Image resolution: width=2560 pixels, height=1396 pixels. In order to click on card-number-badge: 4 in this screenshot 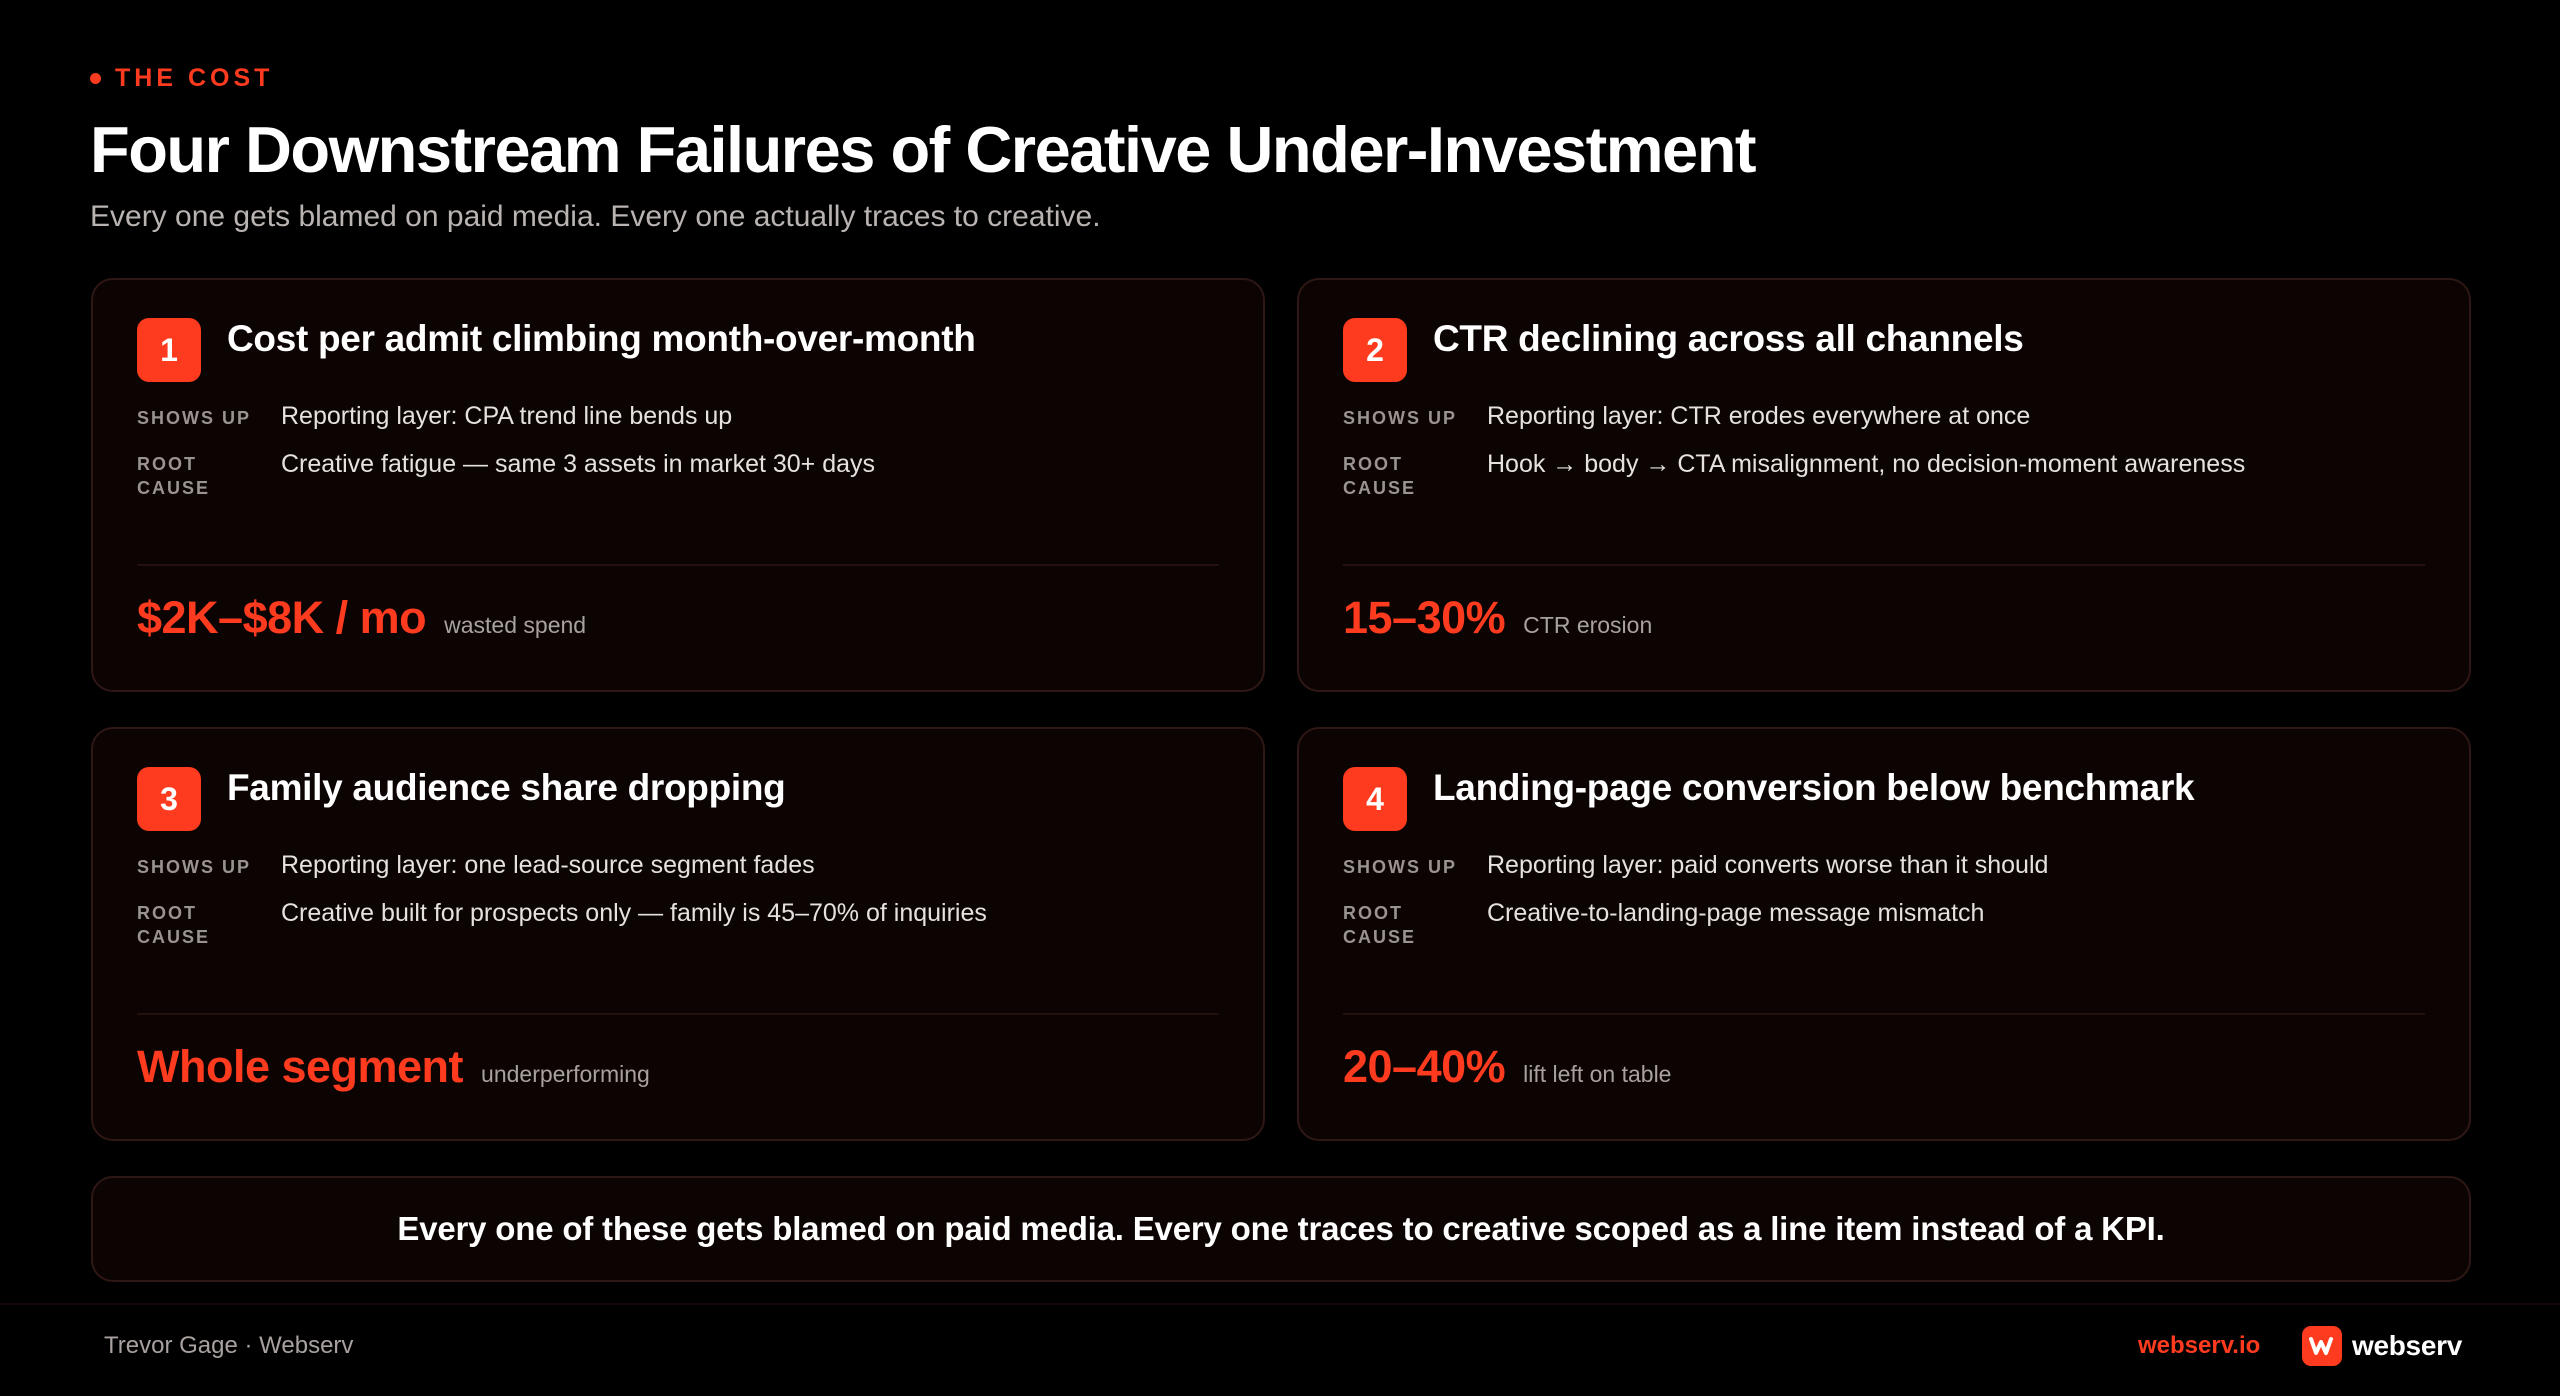, I will do `click(1375, 799)`.